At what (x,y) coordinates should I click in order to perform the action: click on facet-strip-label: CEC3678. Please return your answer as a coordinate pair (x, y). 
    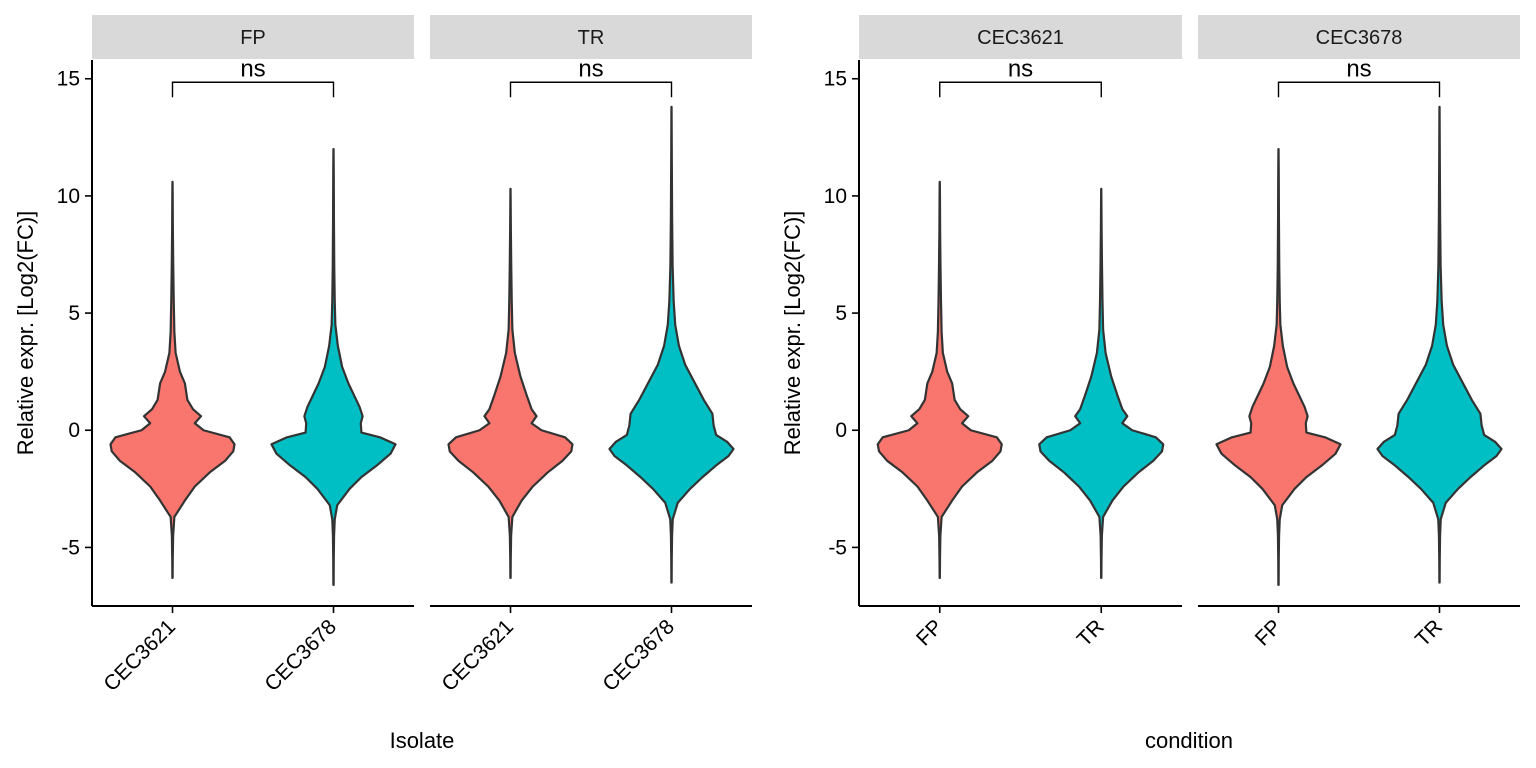
    Looking at the image, I should click on (1359, 38).